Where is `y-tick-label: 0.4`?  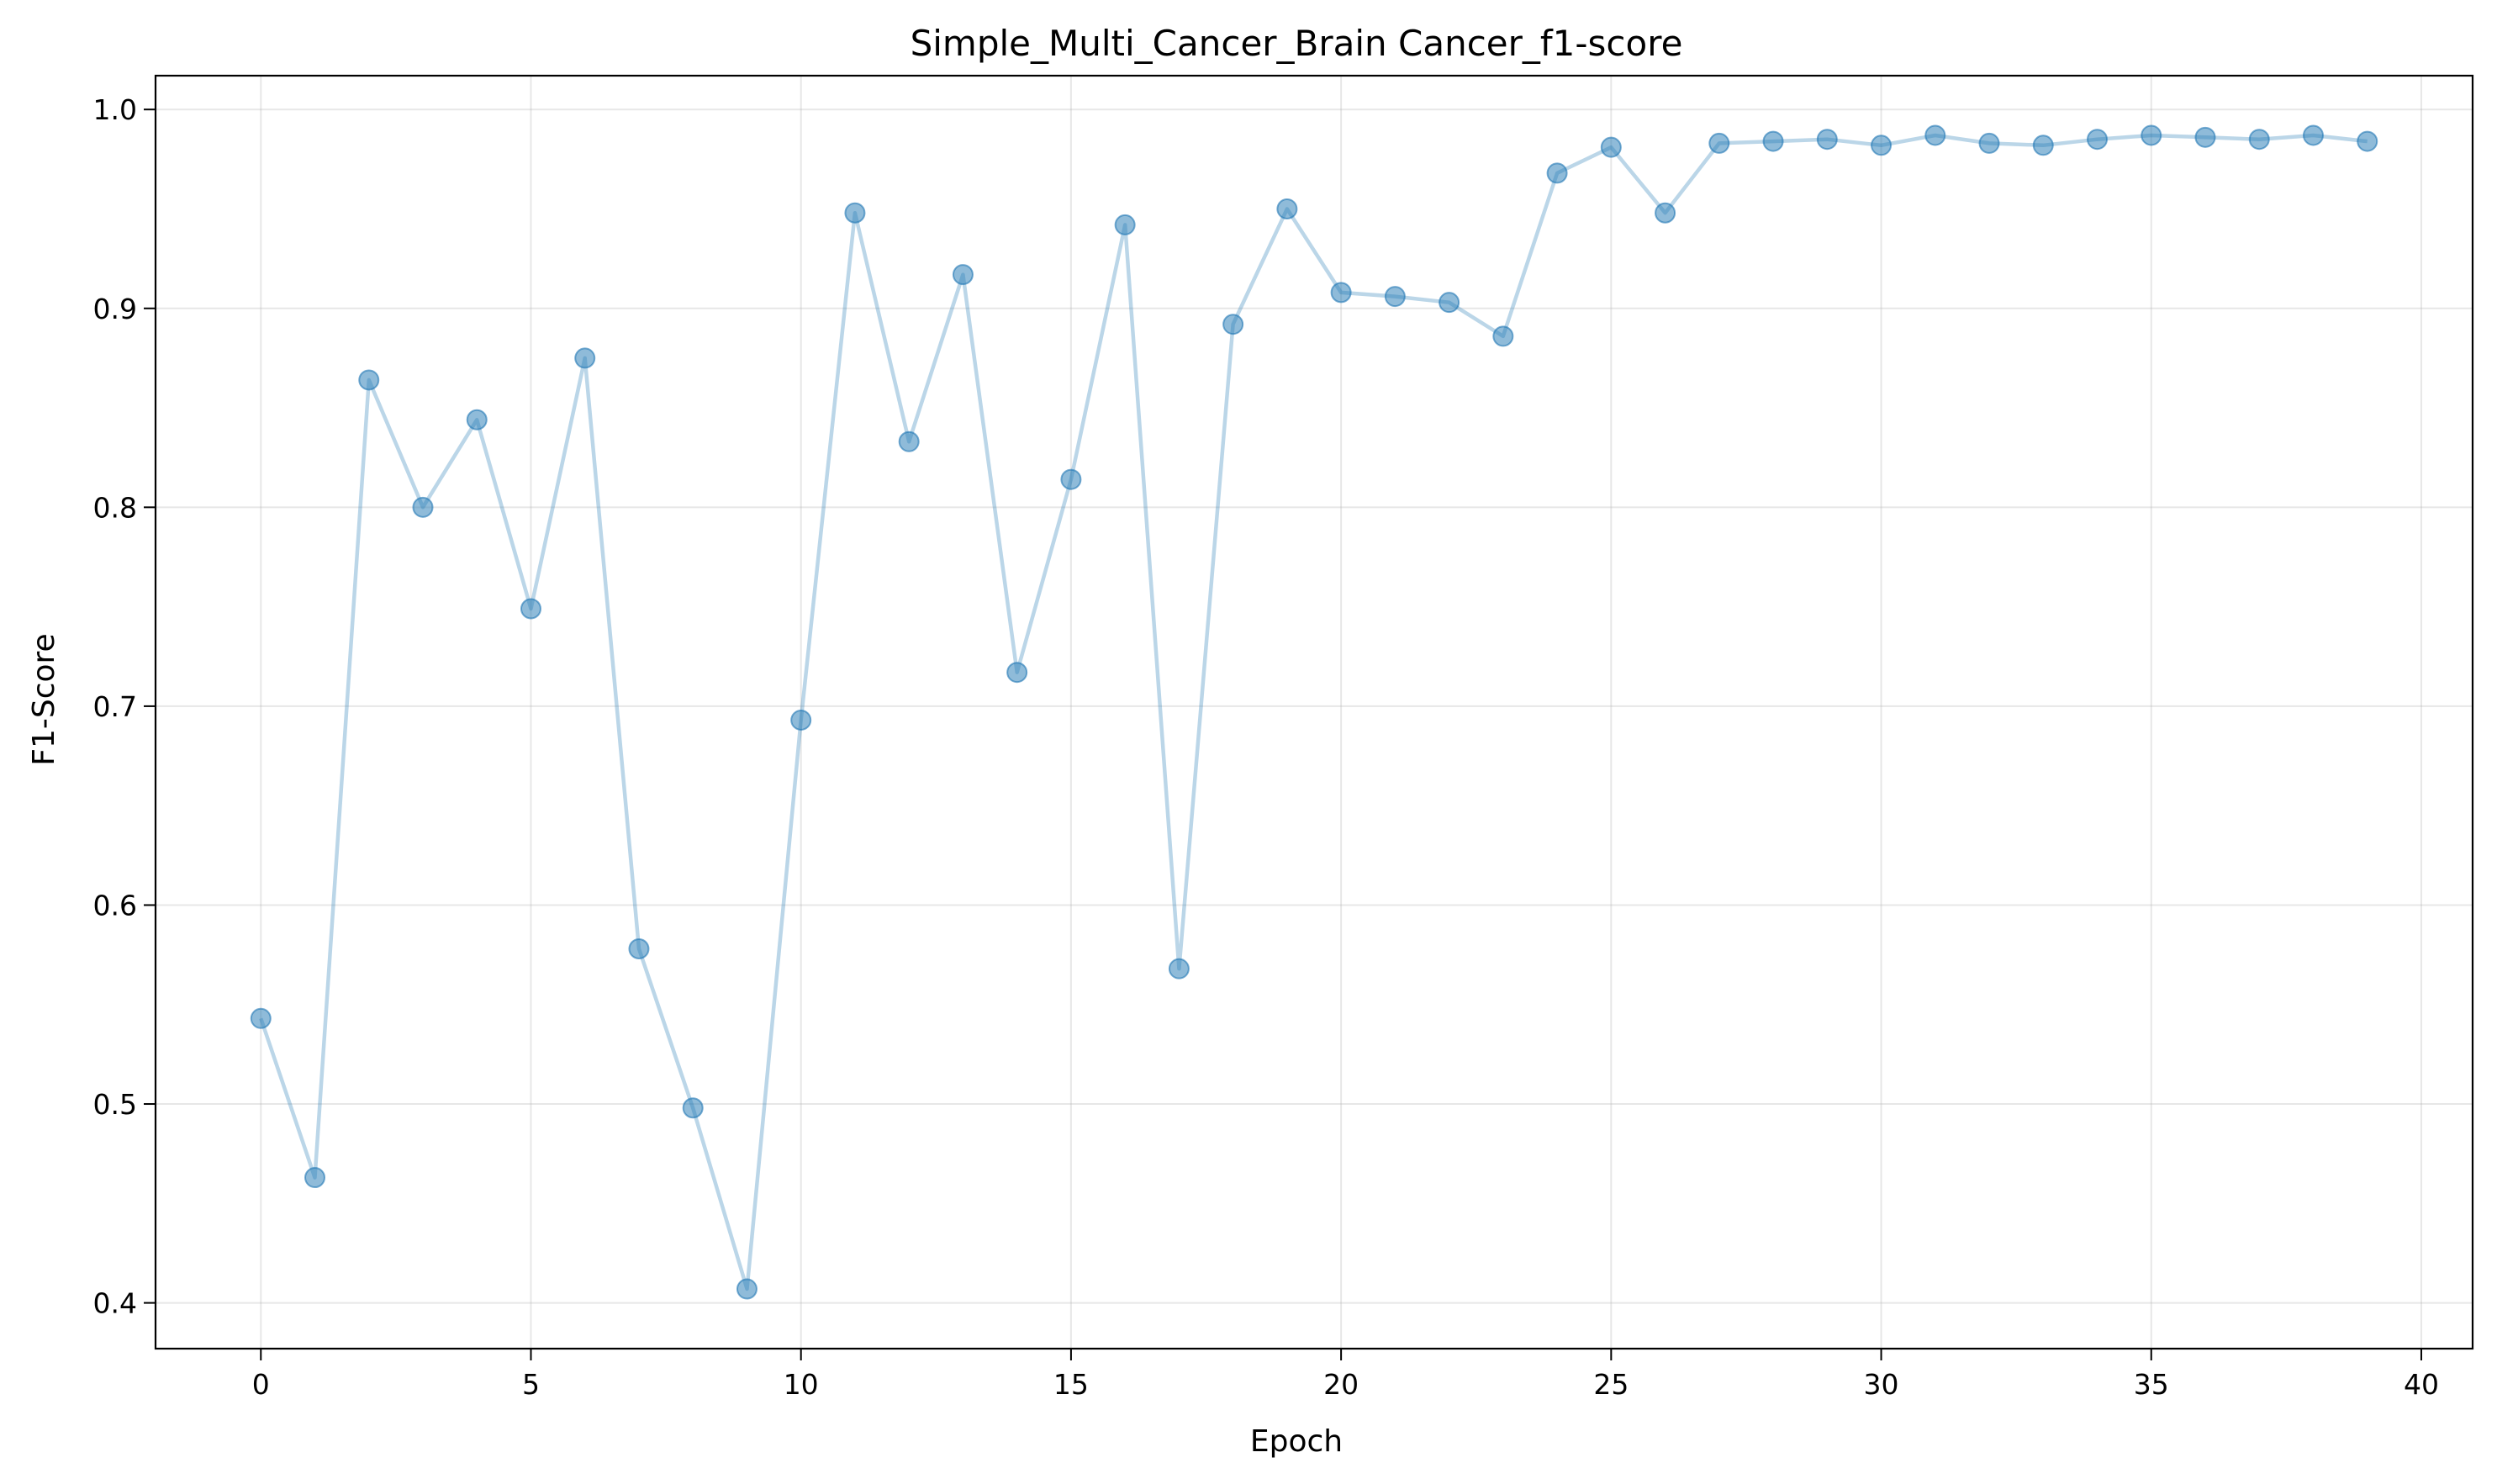
y-tick-label: 0.4 is located at coordinates (115, 1303).